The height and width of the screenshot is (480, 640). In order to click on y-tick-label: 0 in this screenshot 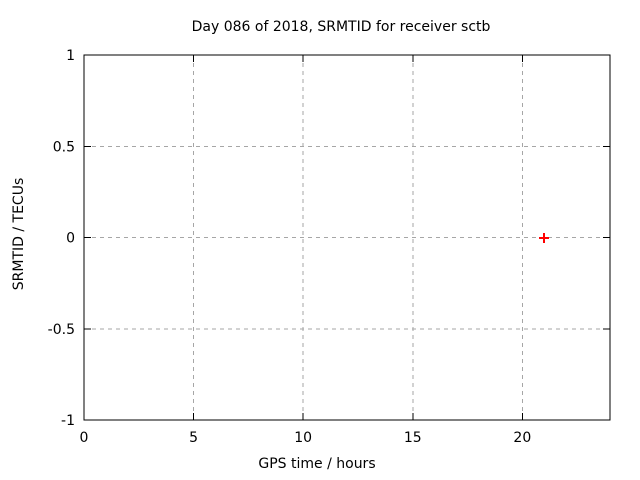, I will do `click(70, 239)`.